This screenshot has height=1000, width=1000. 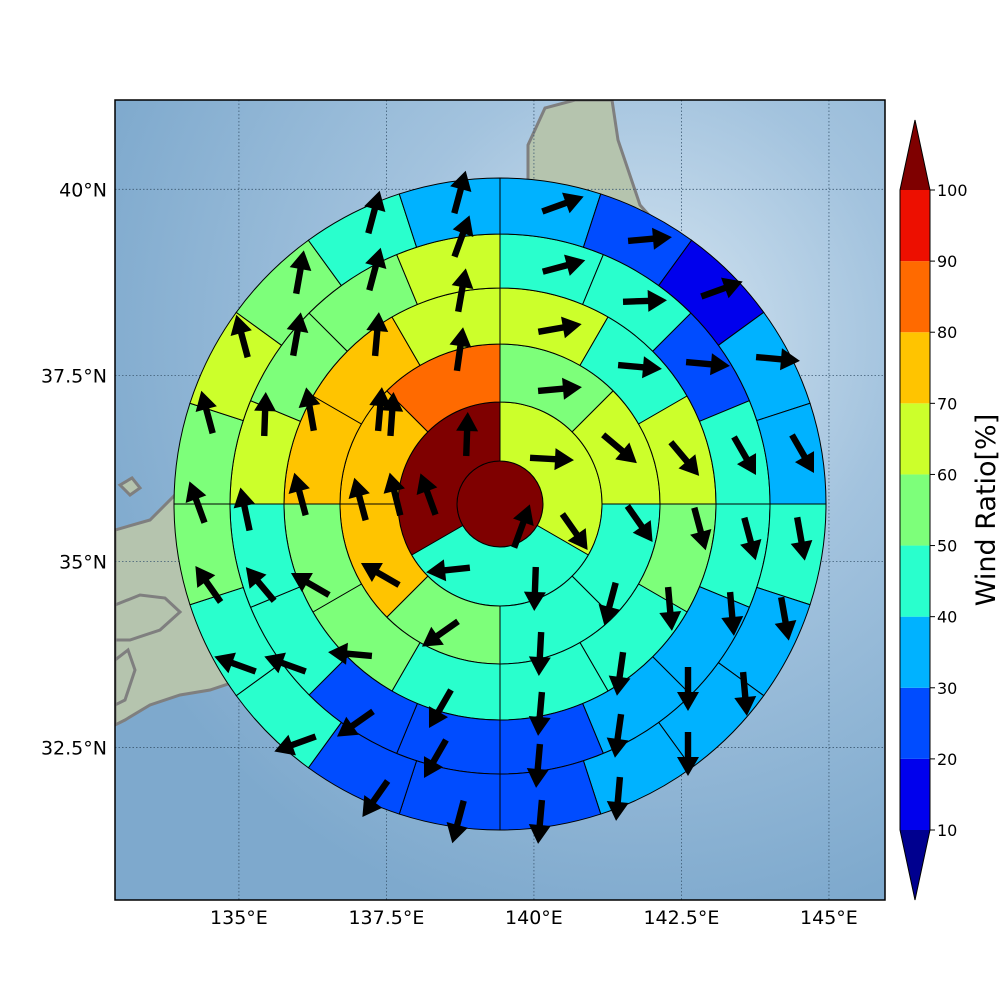 What do you see at coordinates (239, 918) in the screenshot?
I see `x-tick-label: 135°E` at bounding box center [239, 918].